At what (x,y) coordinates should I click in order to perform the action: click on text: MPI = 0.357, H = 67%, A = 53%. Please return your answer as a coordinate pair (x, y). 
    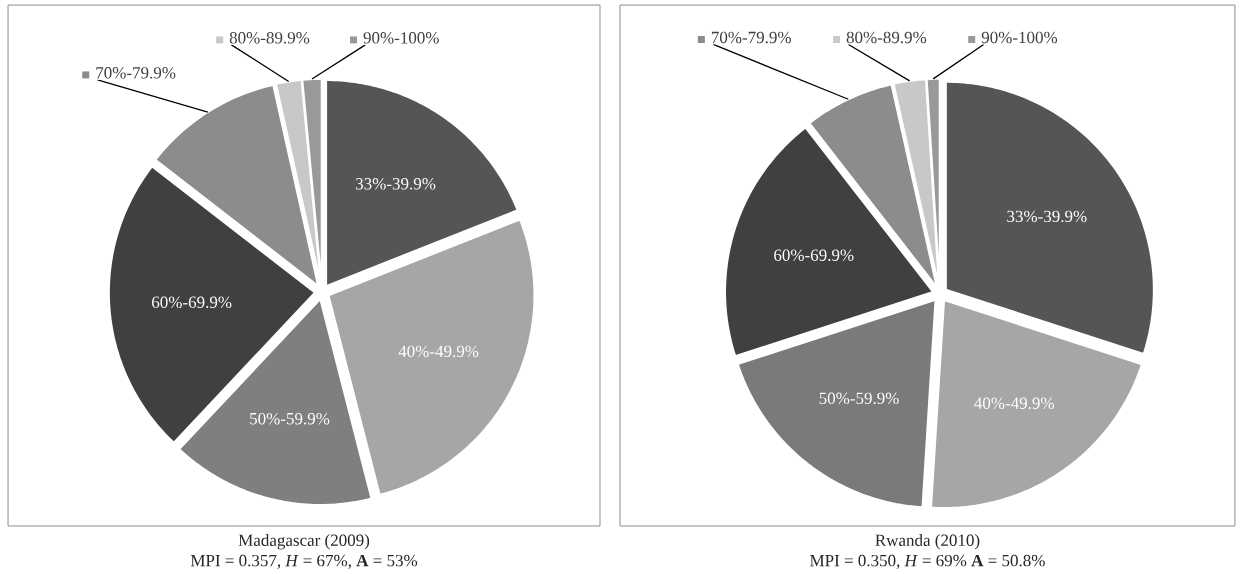
    Looking at the image, I should click on (304, 561).